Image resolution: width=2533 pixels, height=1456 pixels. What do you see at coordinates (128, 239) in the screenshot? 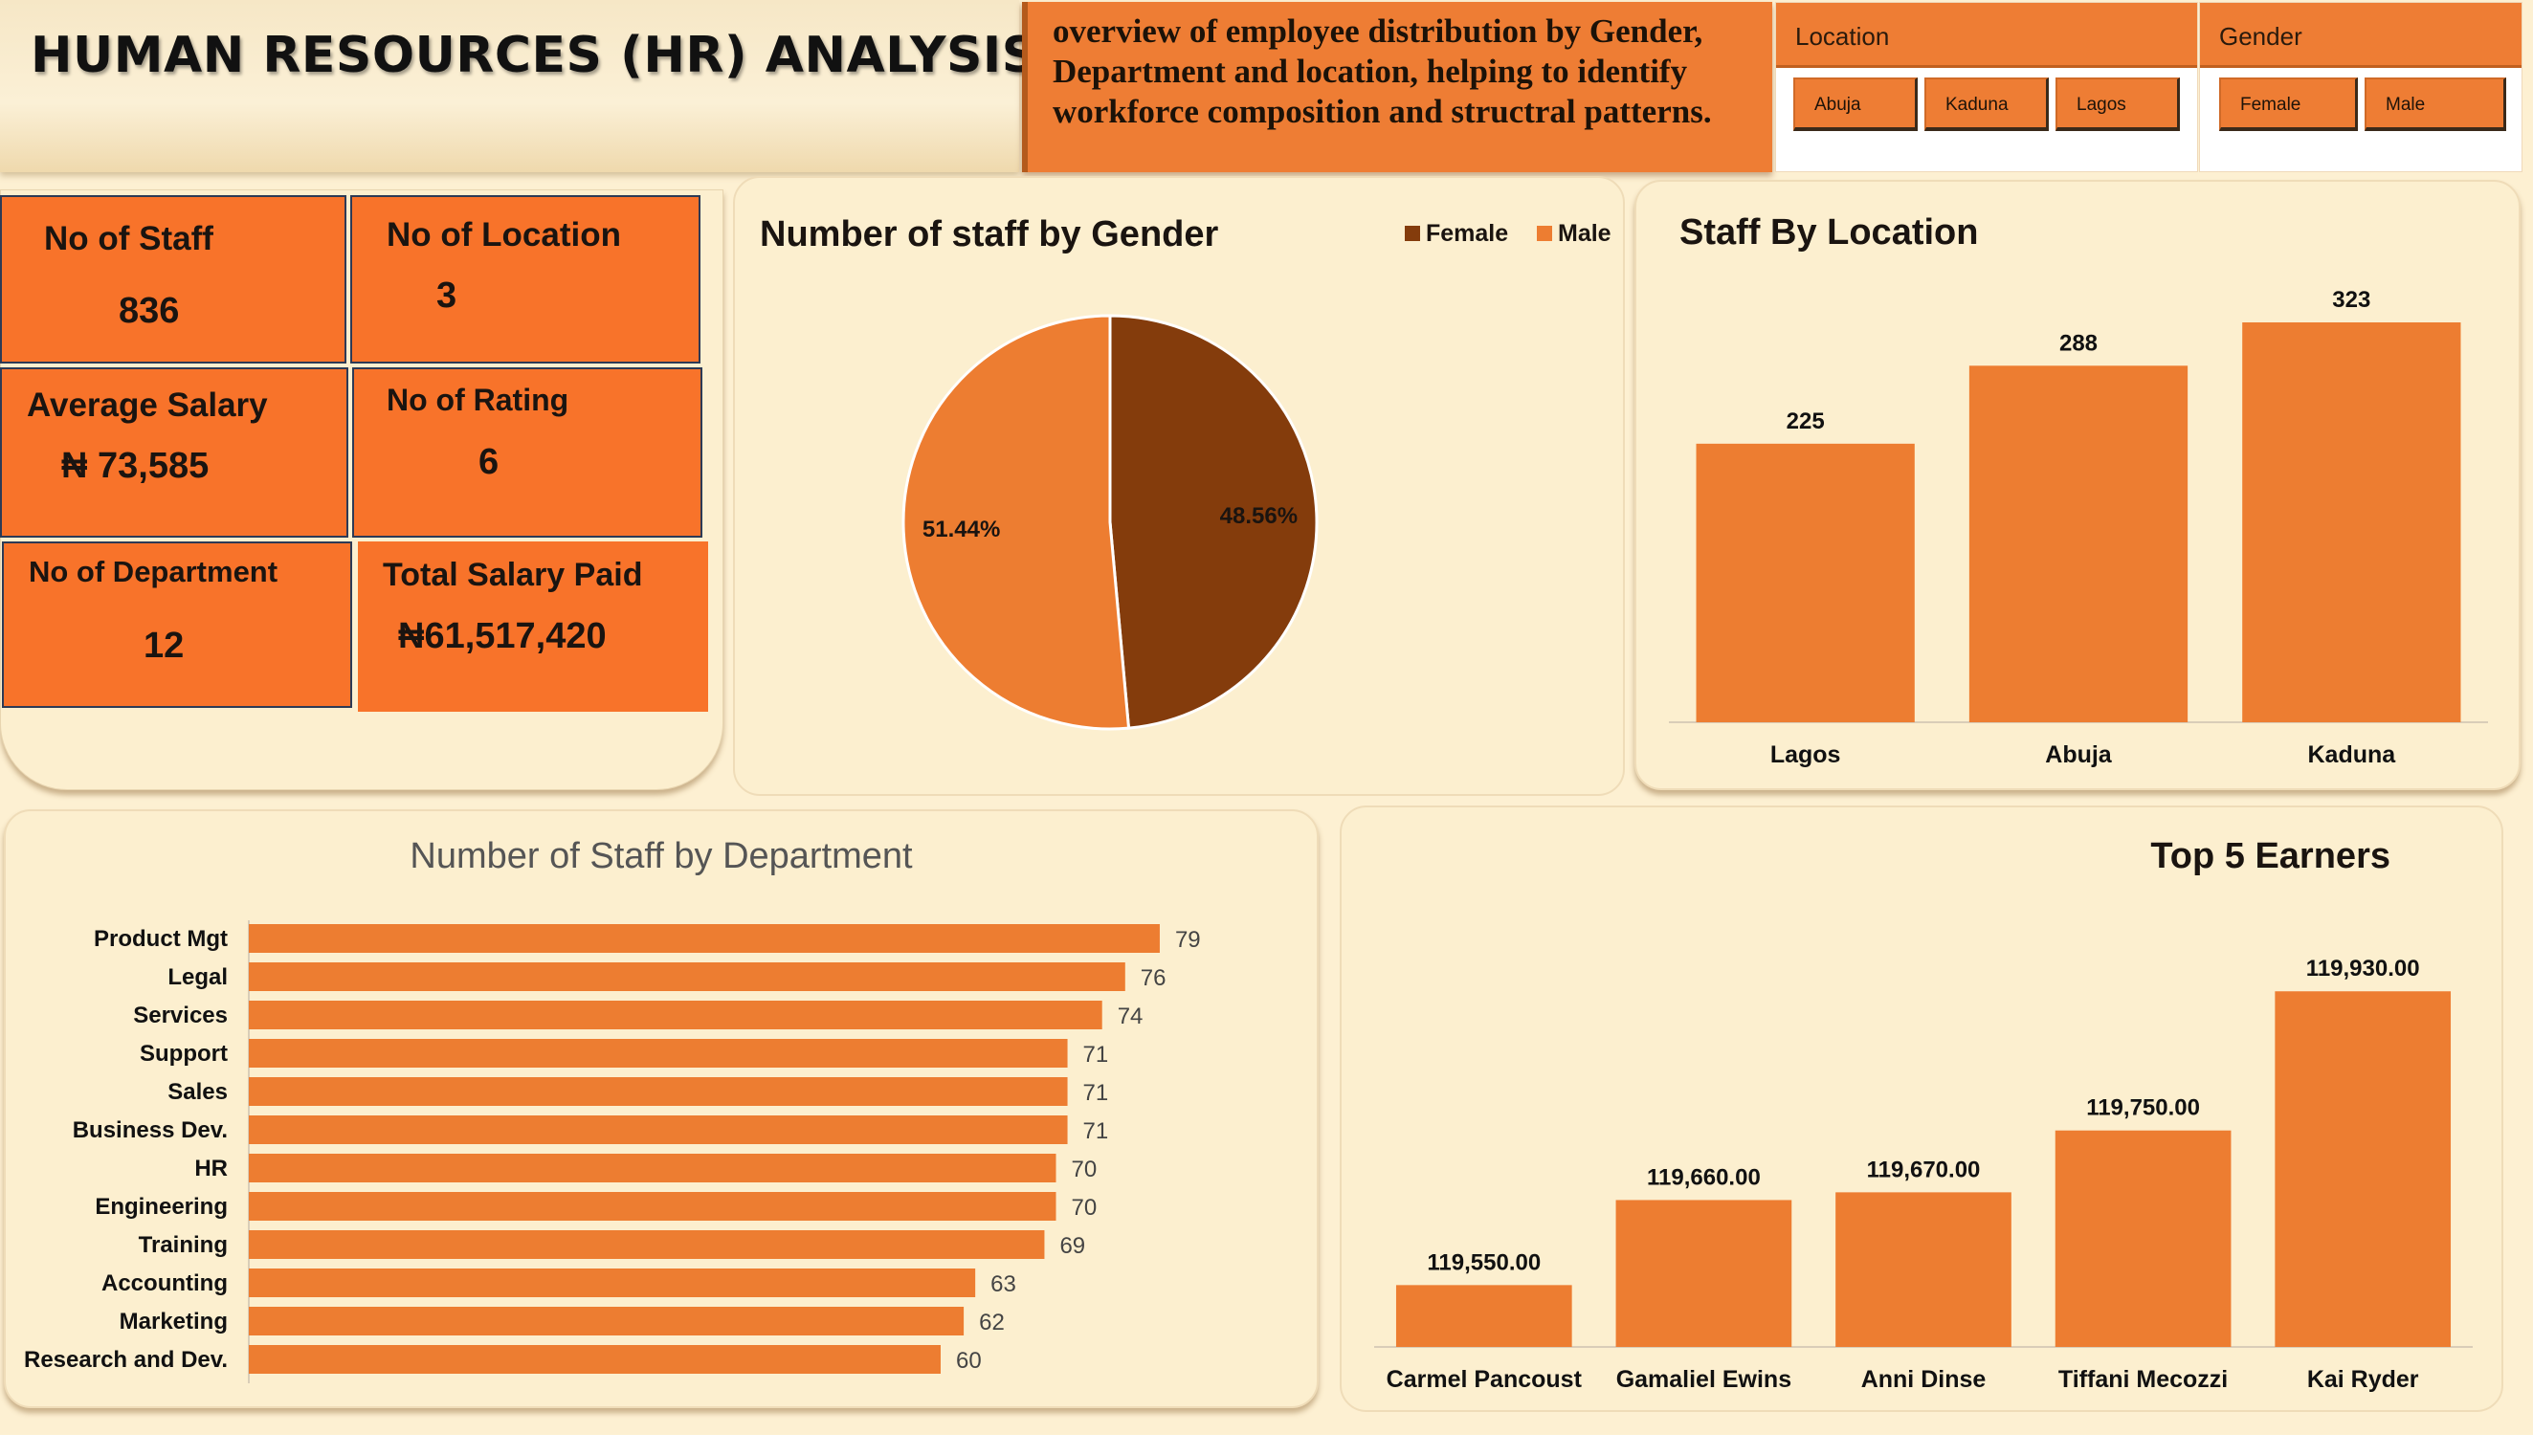
I see `kpi-label: No of Staff` at bounding box center [128, 239].